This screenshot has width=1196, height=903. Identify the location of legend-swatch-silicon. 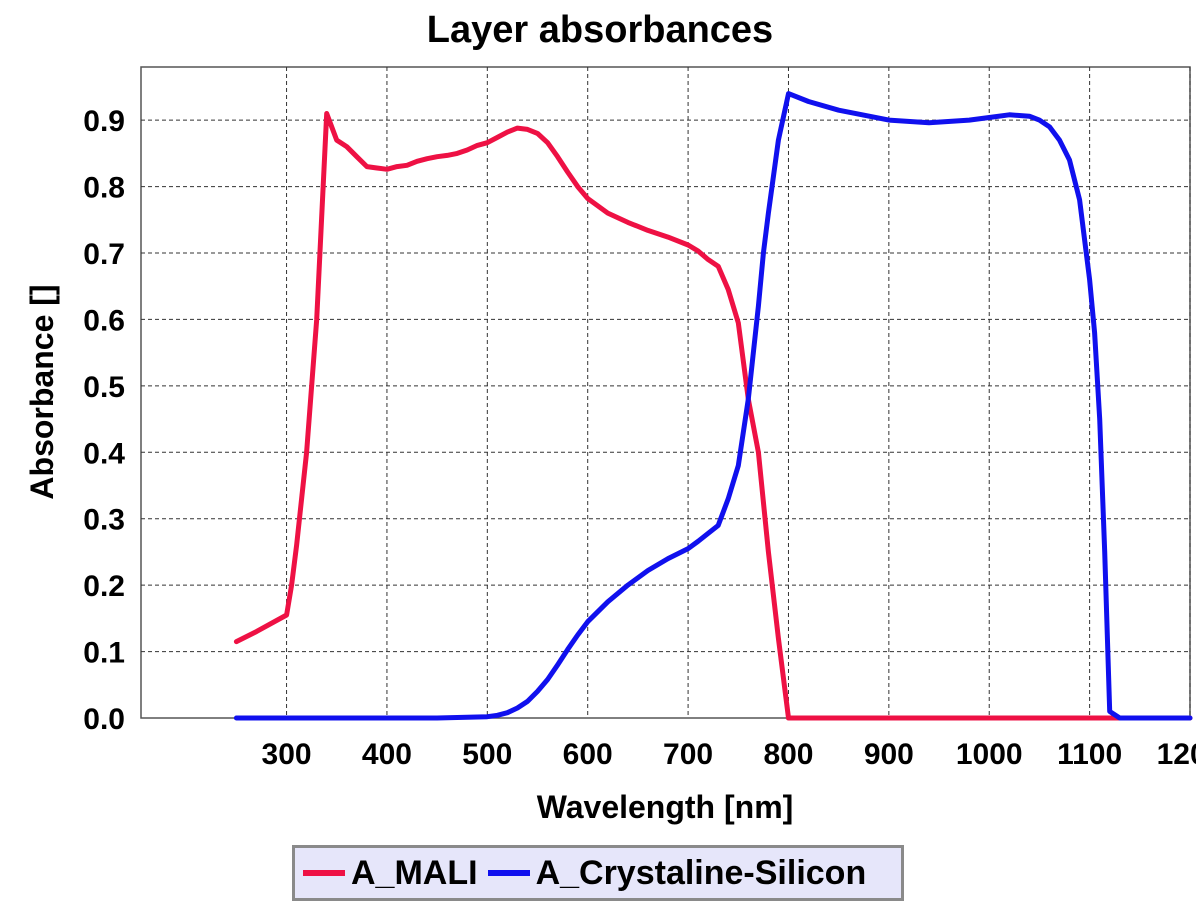
(508, 873).